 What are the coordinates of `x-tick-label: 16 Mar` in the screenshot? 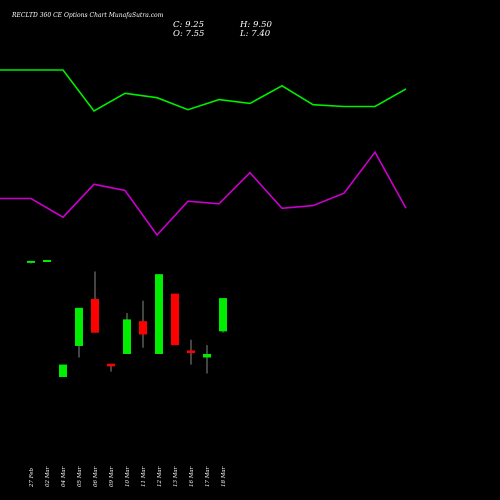 It's located at (192, 476).